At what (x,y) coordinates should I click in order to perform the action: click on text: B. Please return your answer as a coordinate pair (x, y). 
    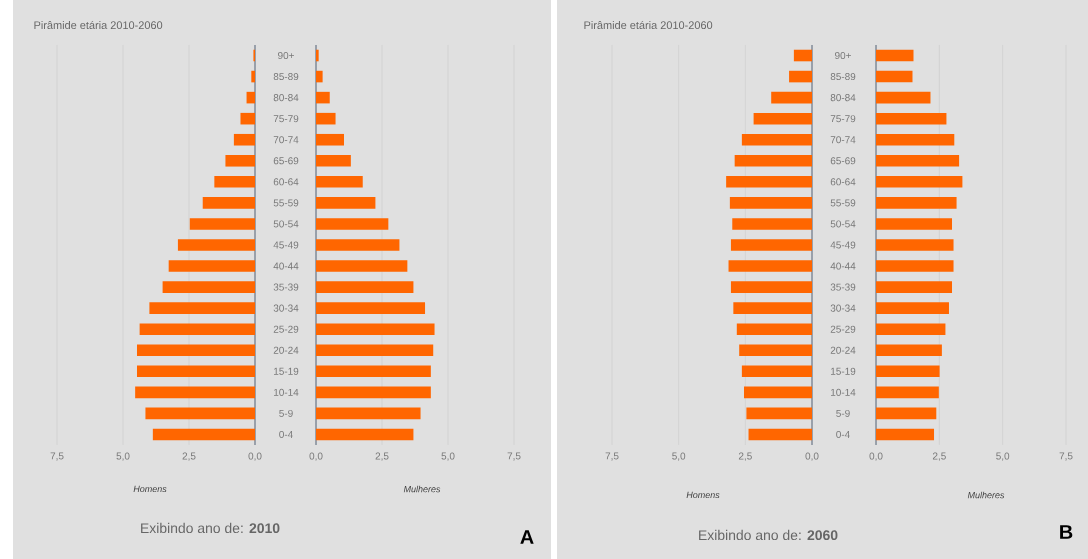
    Looking at the image, I should click on (1066, 532).